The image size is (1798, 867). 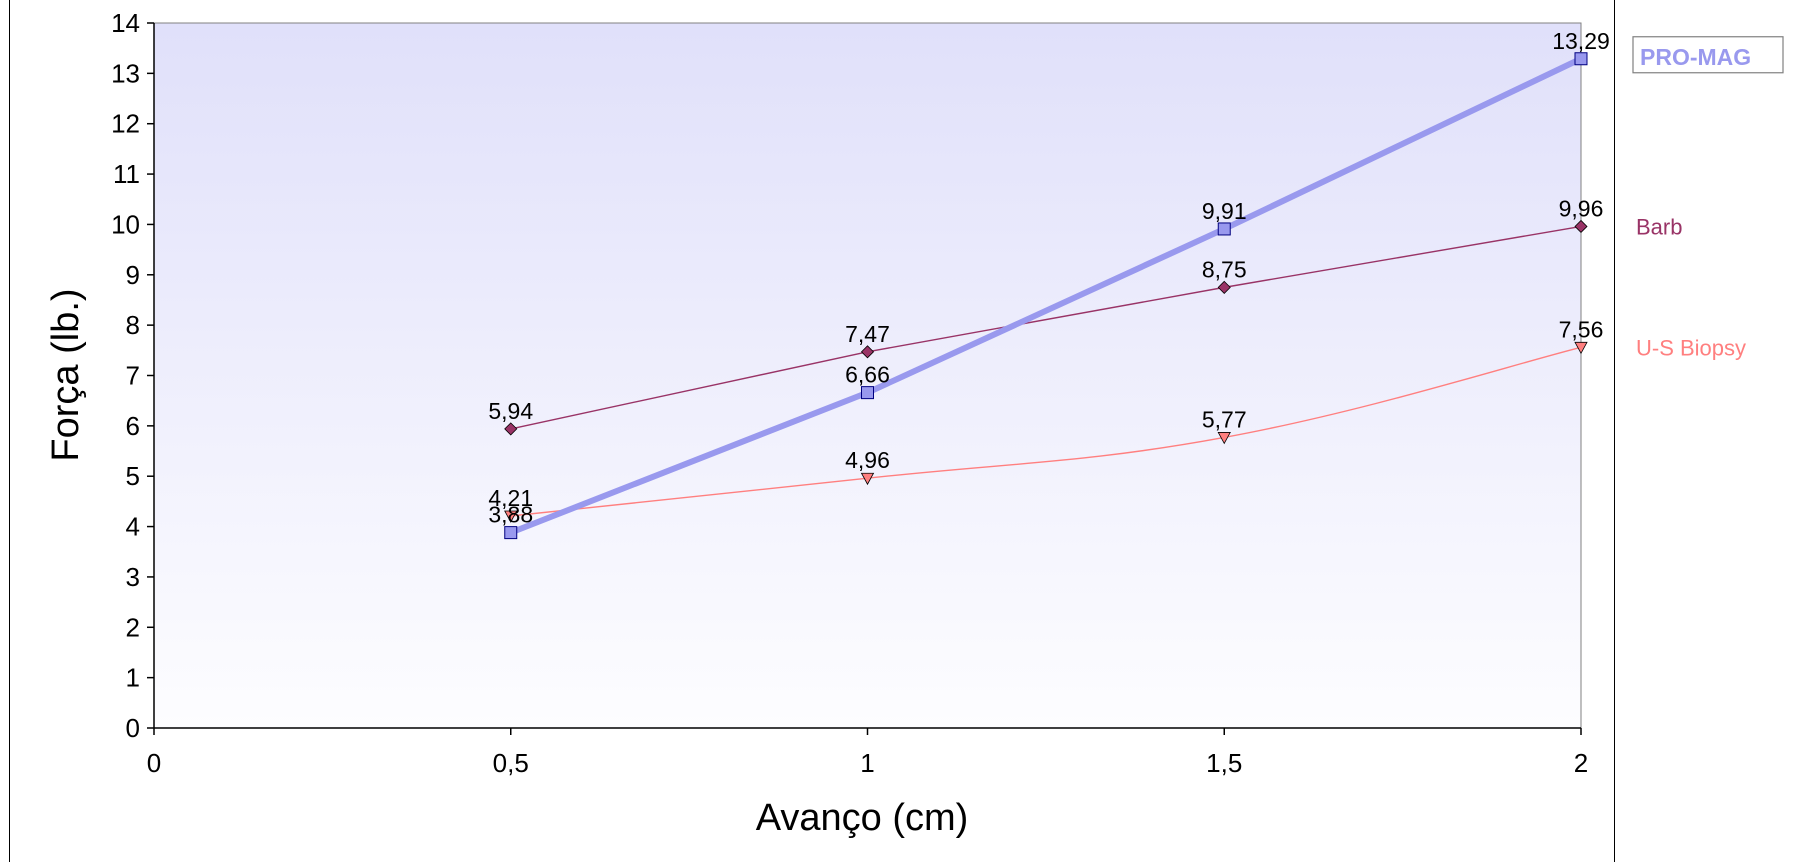 I want to click on y-tick-label: 2, so click(x=133, y=627).